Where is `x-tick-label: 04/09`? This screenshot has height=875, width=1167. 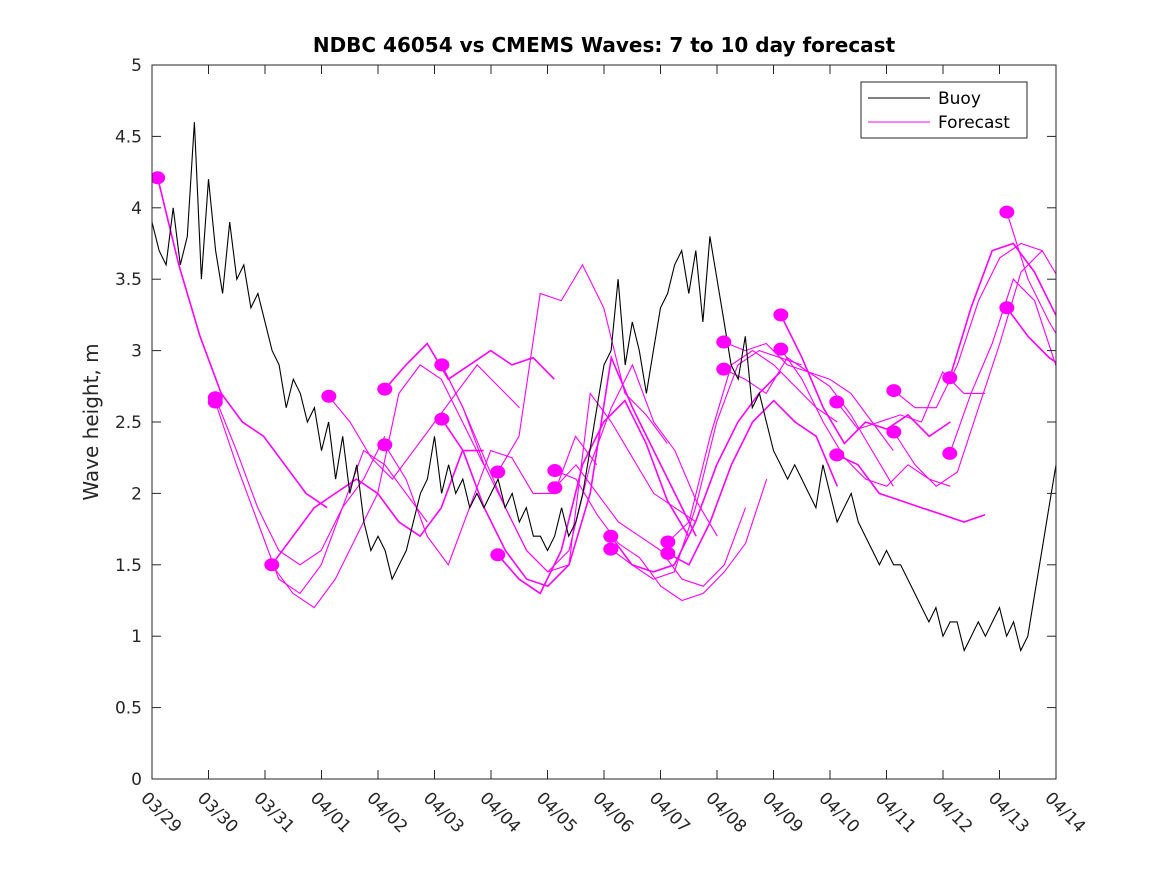
x-tick-label: 04/09 is located at coordinates (782, 812).